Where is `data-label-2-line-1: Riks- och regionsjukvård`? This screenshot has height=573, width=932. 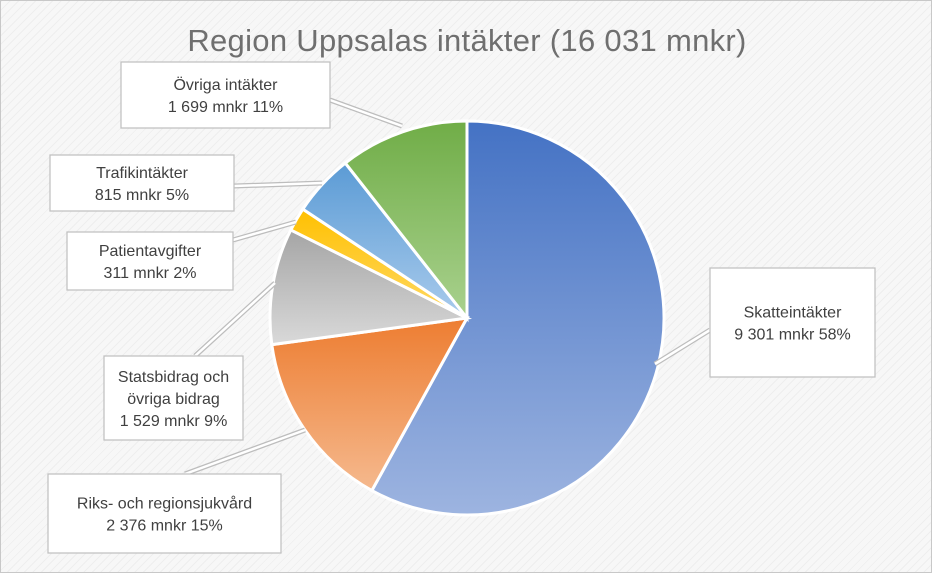 data-label-2-line-1: Riks- och regionsjukvård is located at coordinates (164, 504).